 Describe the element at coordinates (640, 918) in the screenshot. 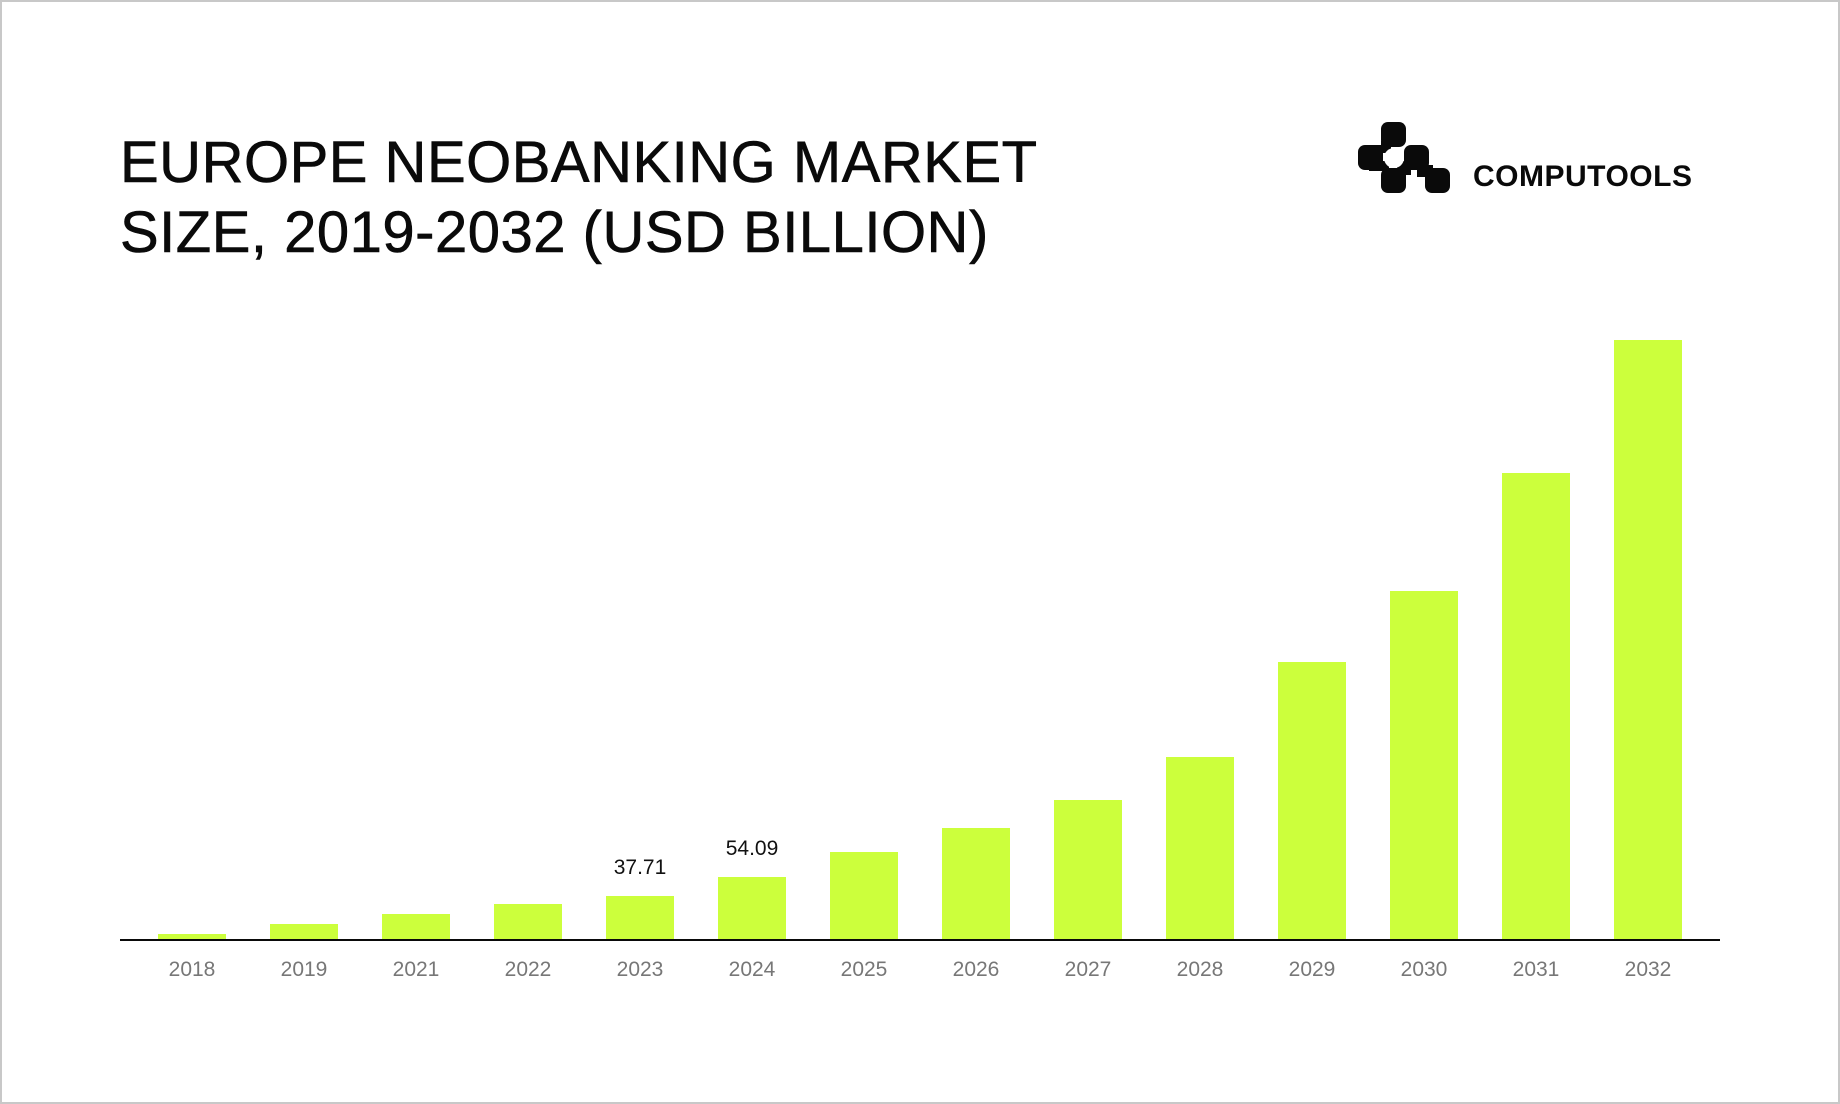

I see `bar-2023` at that location.